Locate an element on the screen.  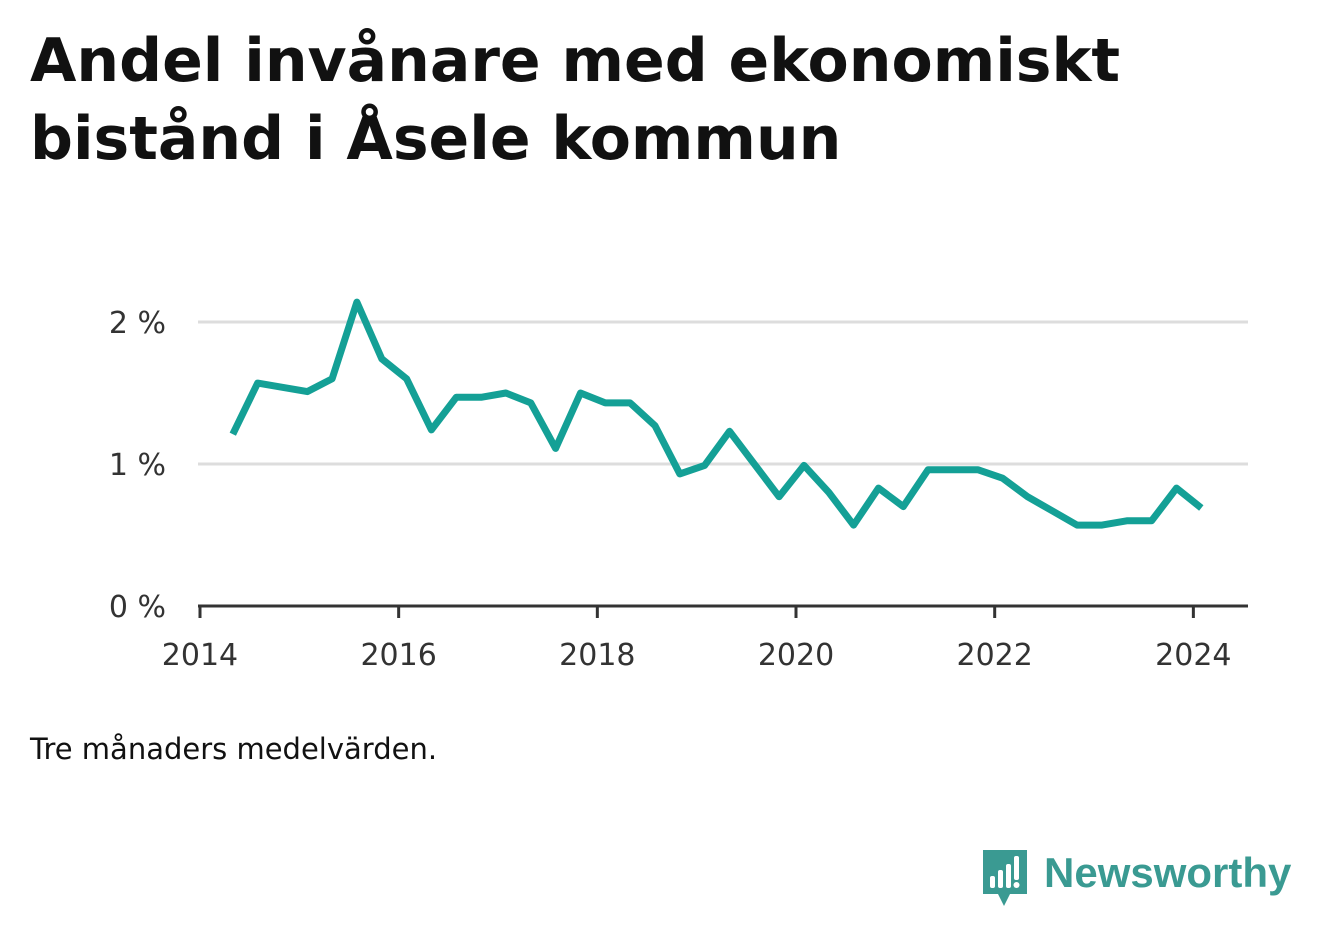
x-axis: 2014 2016 2018 2020 2022 2024 is located at coordinates (705, 638).